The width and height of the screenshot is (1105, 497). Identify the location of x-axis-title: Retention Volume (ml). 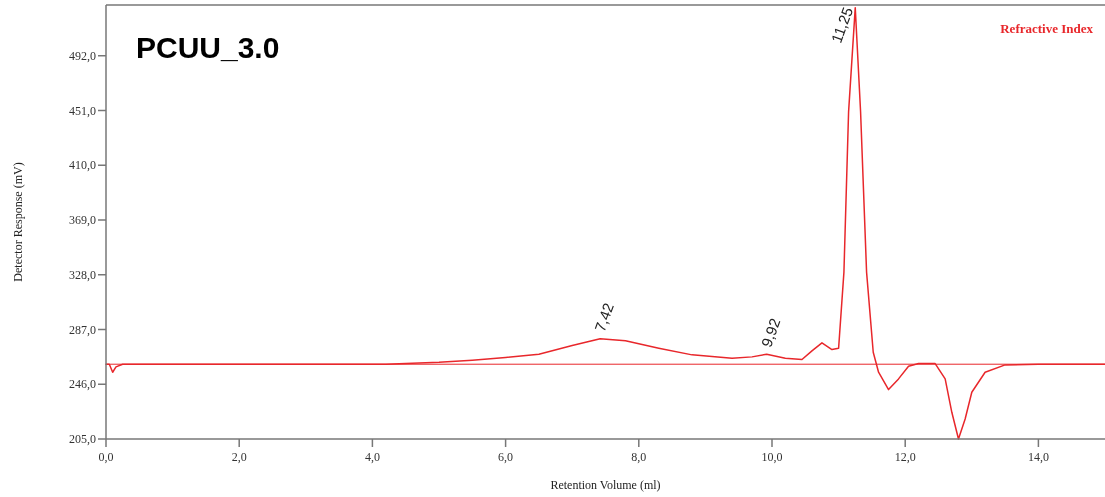
(605, 485).